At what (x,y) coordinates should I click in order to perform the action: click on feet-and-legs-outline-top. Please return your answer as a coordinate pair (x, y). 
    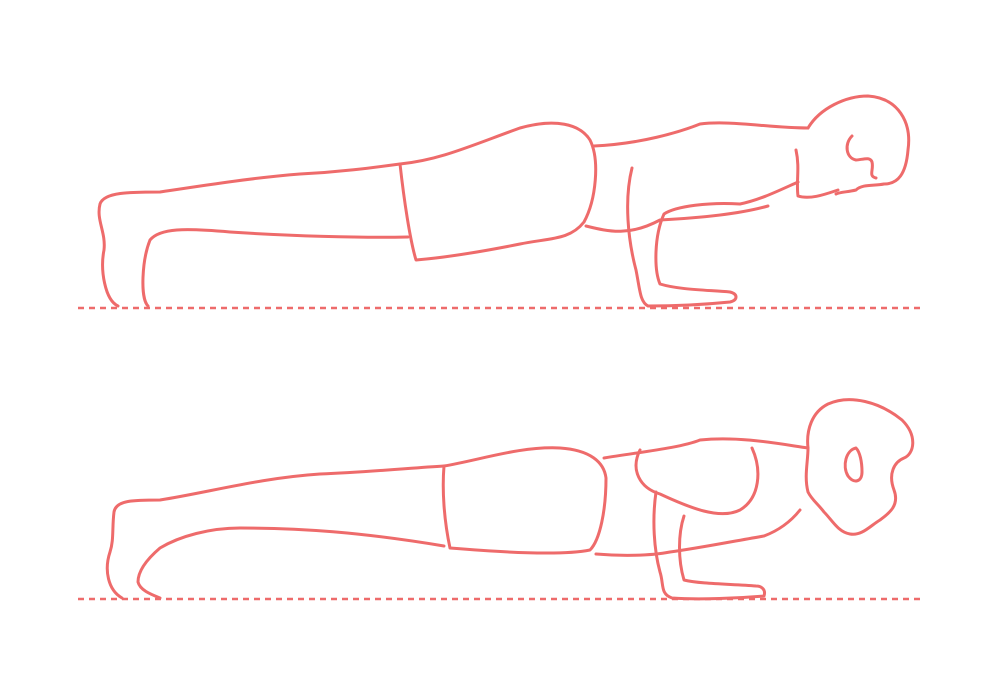
    Looking at the image, I should click on (253, 235).